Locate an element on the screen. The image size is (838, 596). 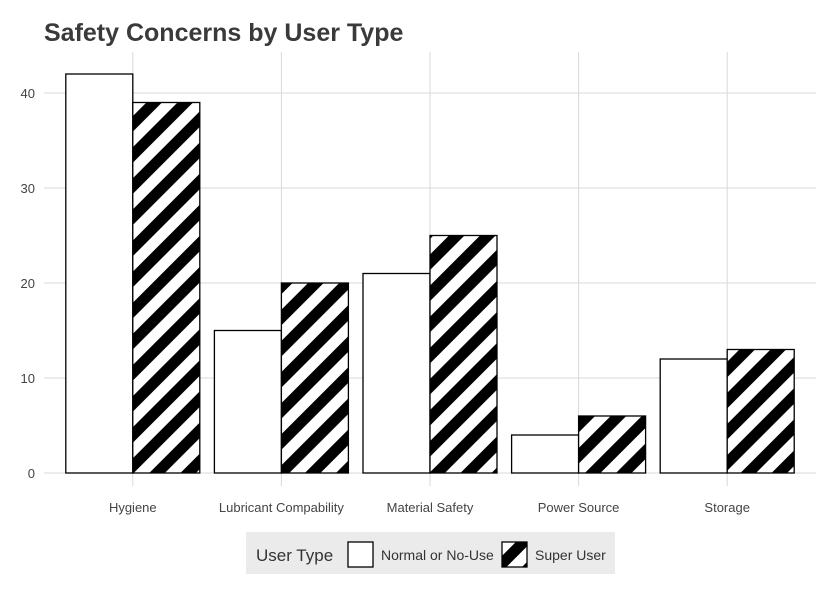
y-tick-label: 40 is located at coordinates (28, 93).